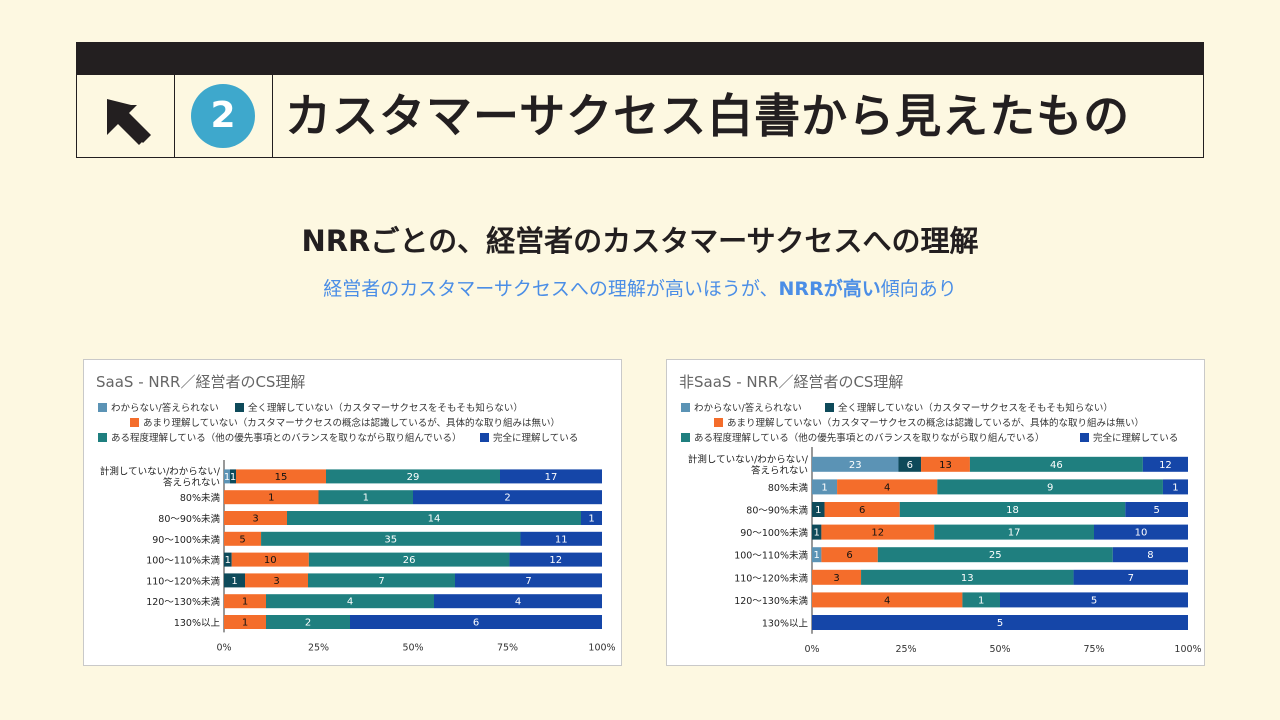 The image size is (1280, 720). What do you see at coordinates (434, 519) in the screenshot?
I see `bar-value-label: 14` at bounding box center [434, 519].